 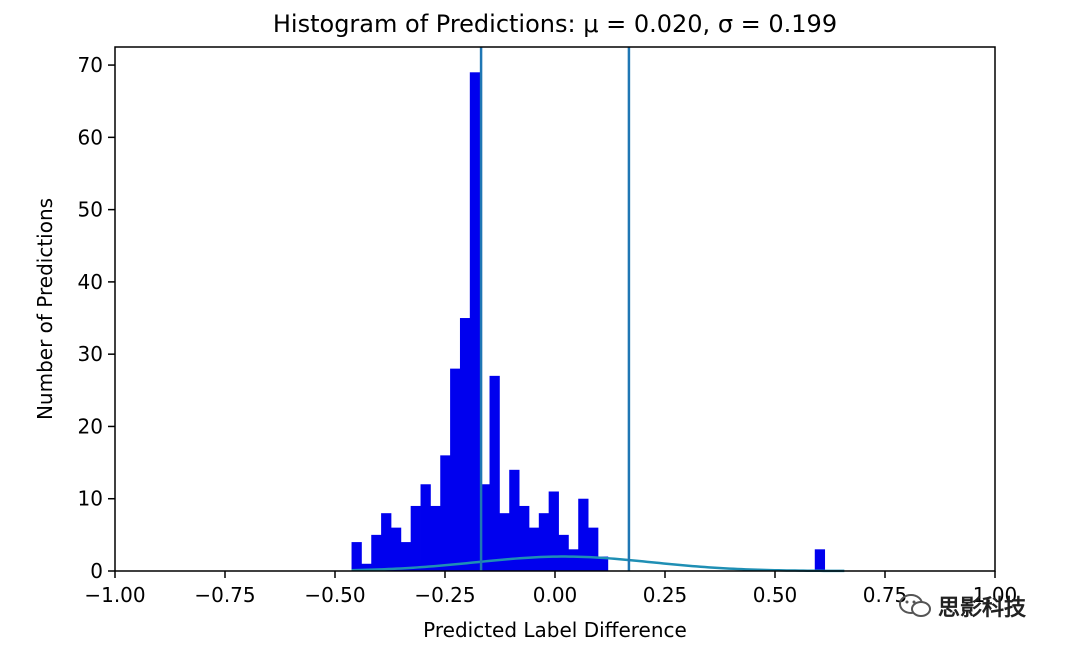 What do you see at coordinates (555, 630) in the screenshot?
I see `x-axis-label: Predicted Label Difference` at bounding box center [555, 630].